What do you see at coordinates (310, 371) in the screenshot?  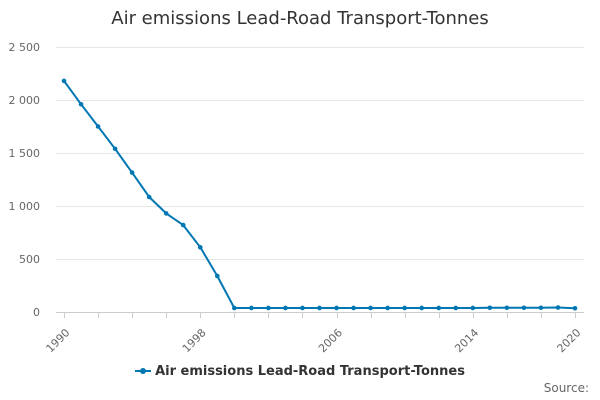 I see `legend-label: Air emissions Lead-Road Transport-Tonnes` at bounding box center [310, 371].